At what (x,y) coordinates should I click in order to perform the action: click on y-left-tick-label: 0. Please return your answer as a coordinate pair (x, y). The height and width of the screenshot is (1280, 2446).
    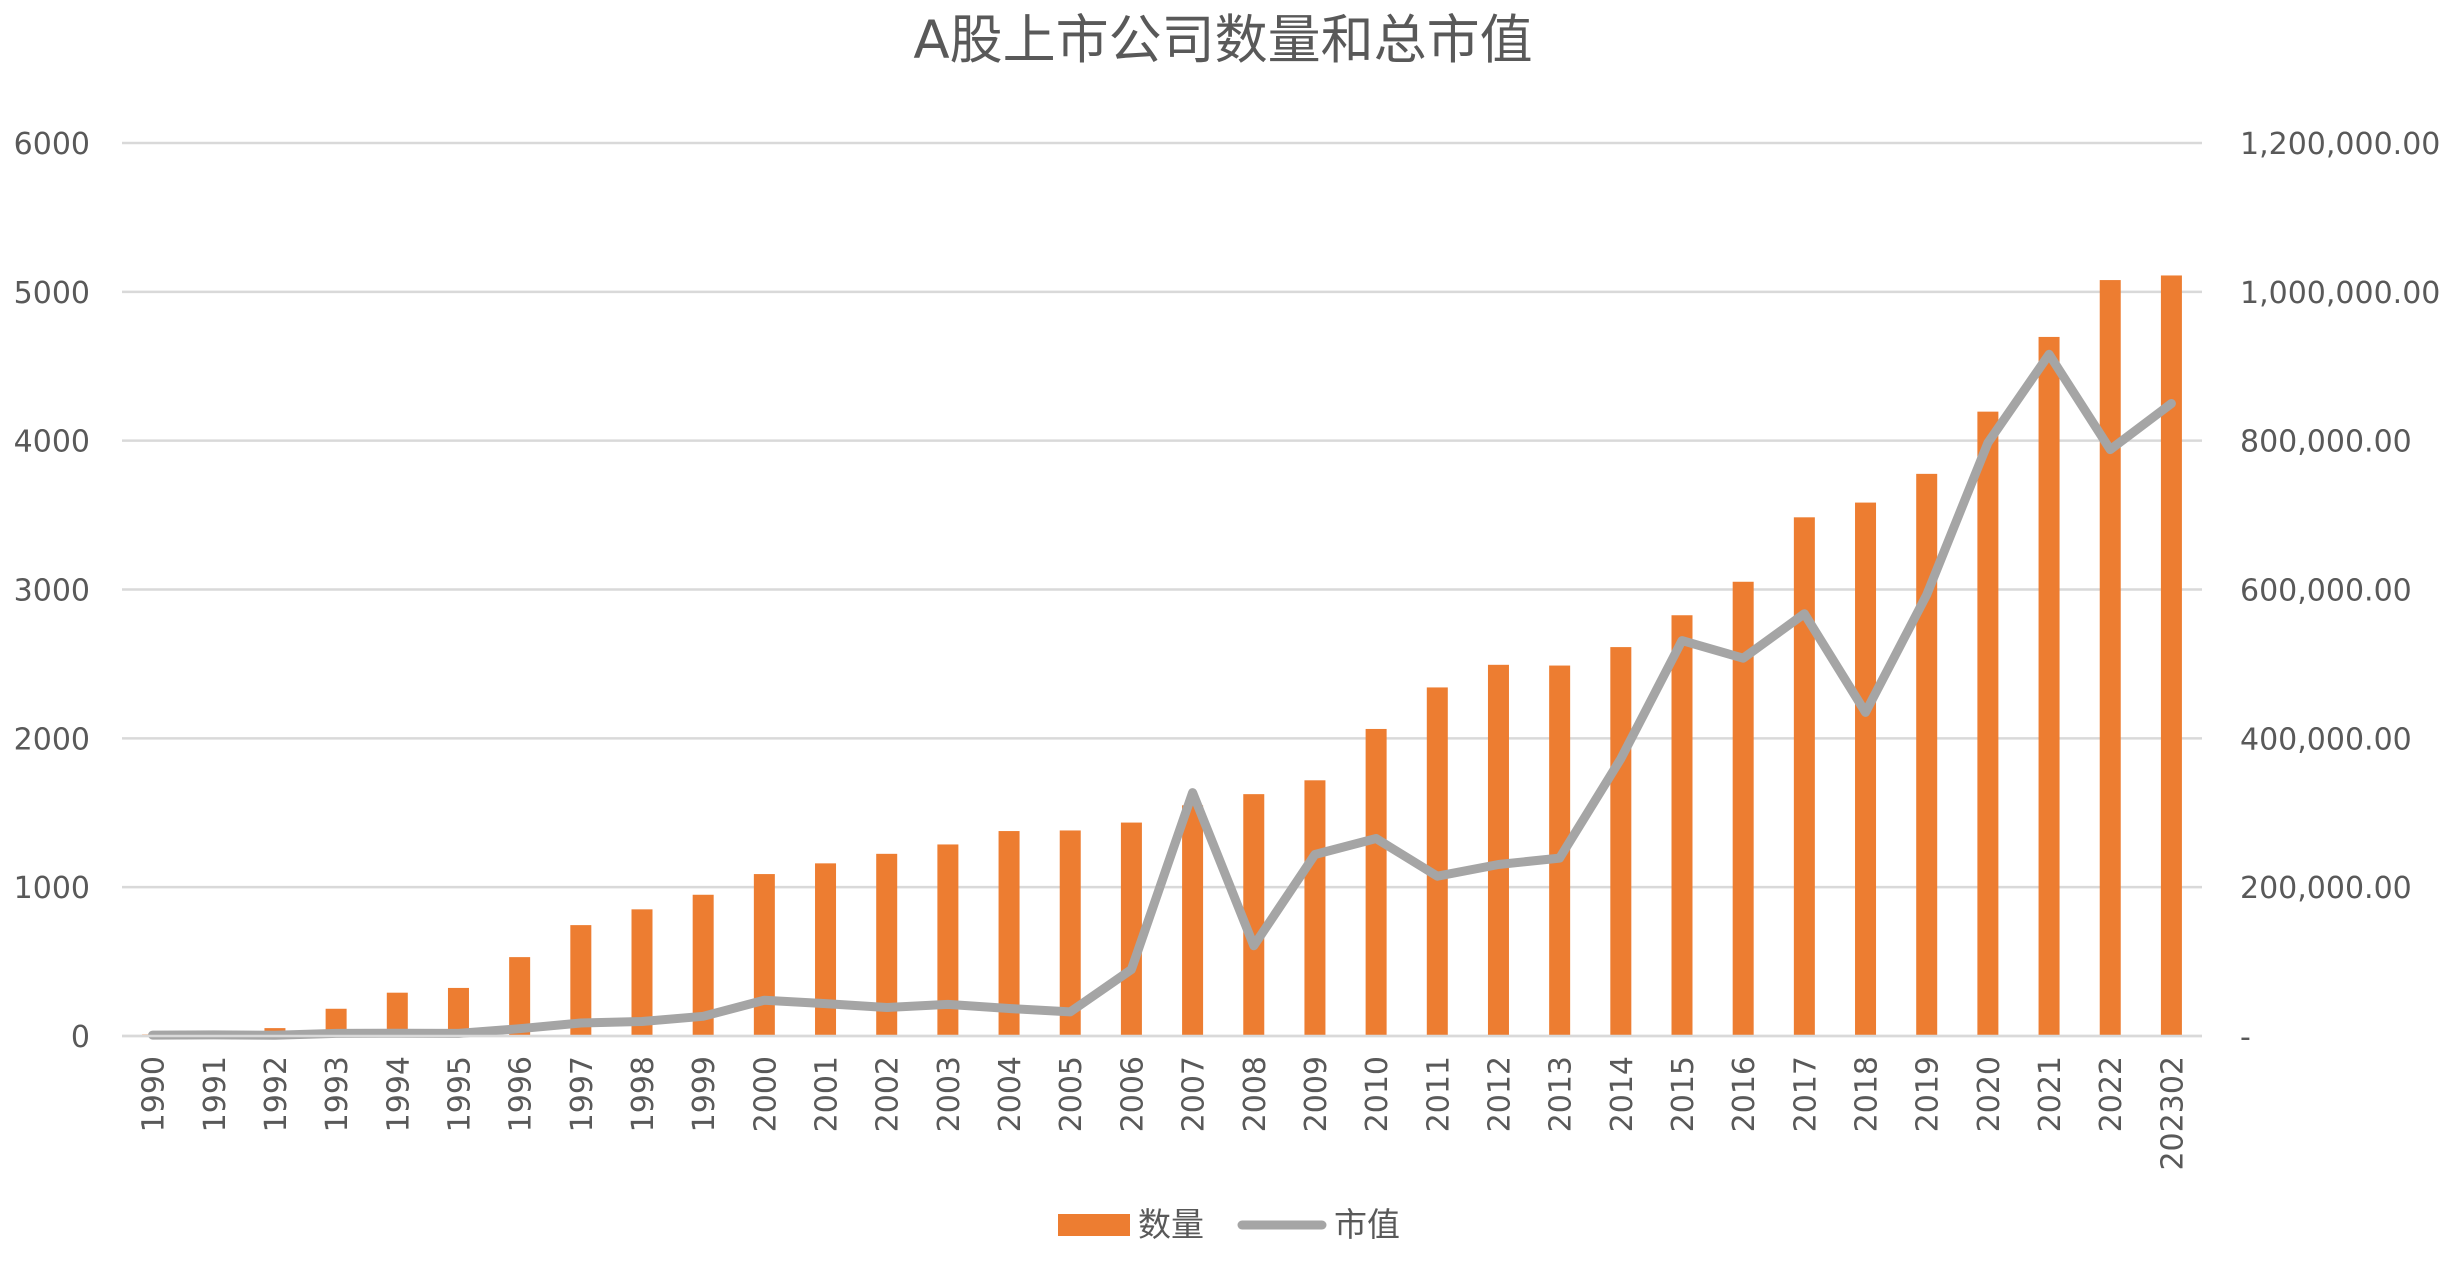
    Looking at the image, I should click on (80, 1037).